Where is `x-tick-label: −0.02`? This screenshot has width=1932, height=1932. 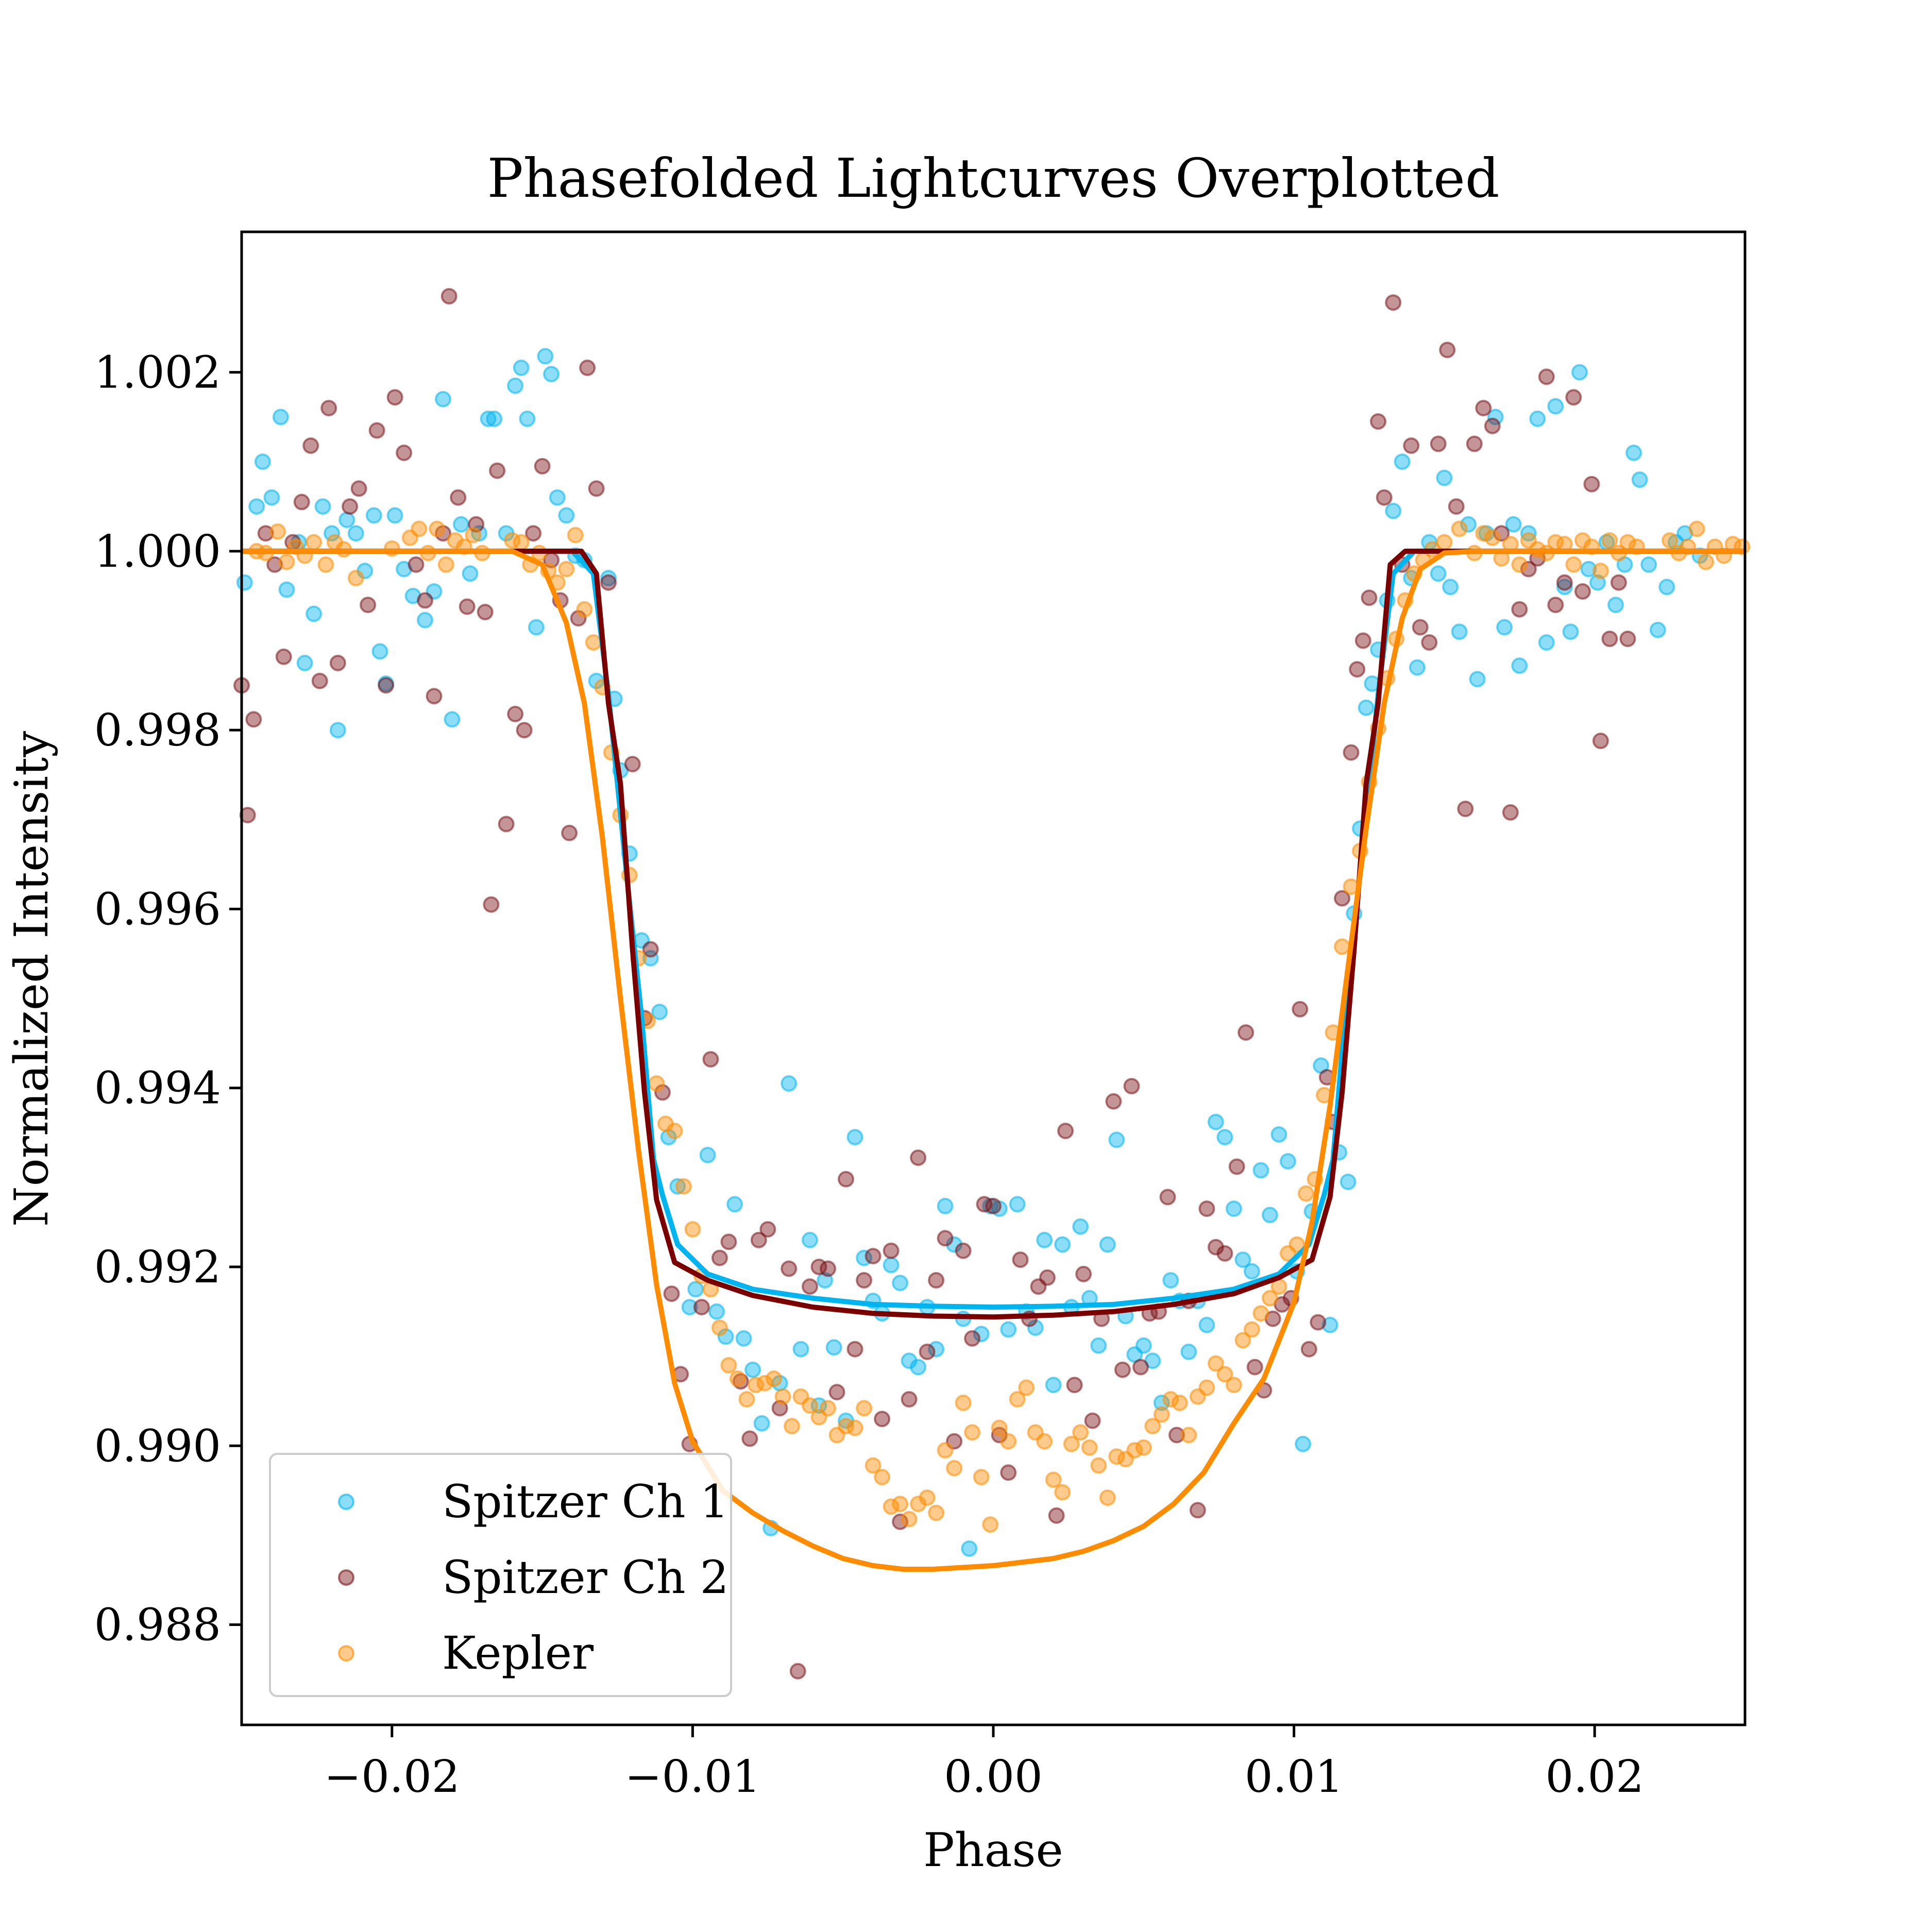
x-tick-label: −0.02 is located at coordinates (392, 1777).